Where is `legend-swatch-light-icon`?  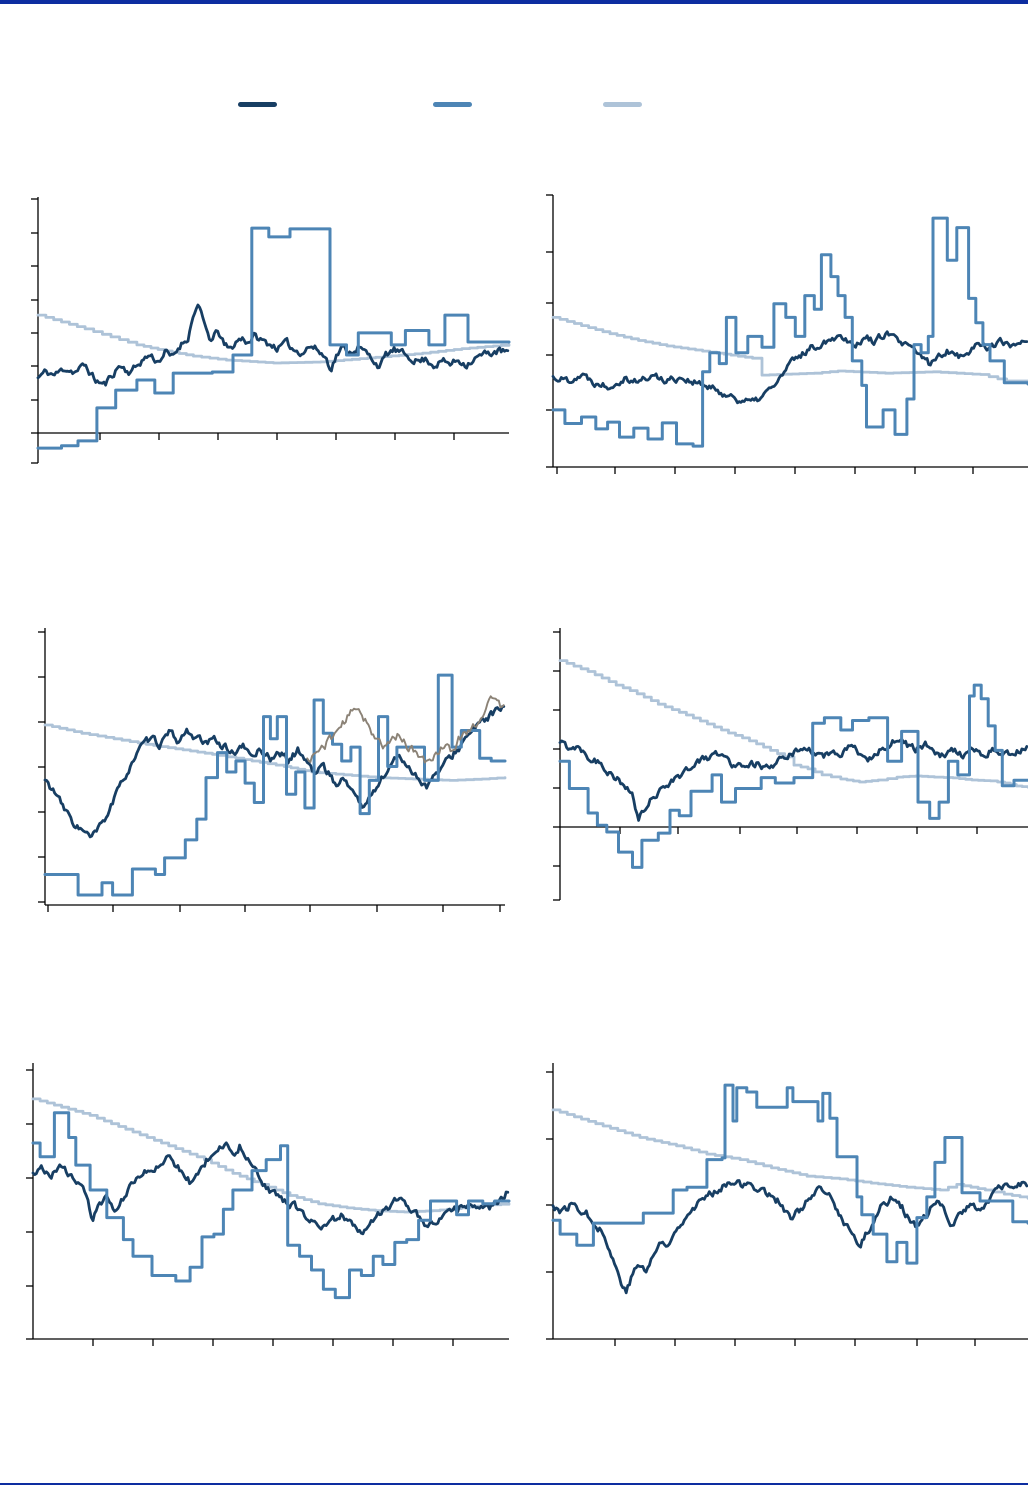
legend-swatch-light-icon is located at coordinates (622, 104).